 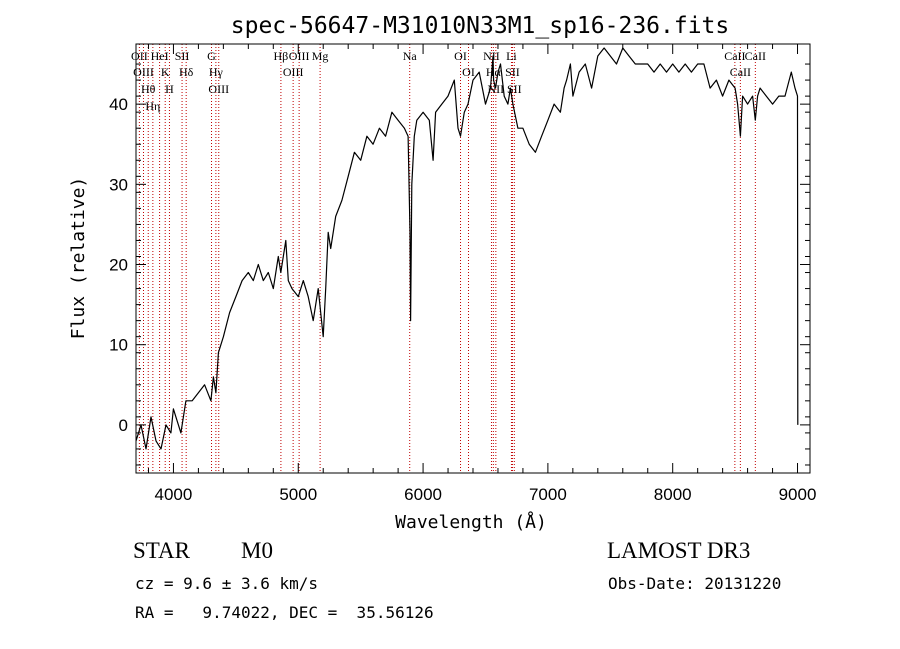 I want to click on object-class: STAR, so click(x=161, y=550).